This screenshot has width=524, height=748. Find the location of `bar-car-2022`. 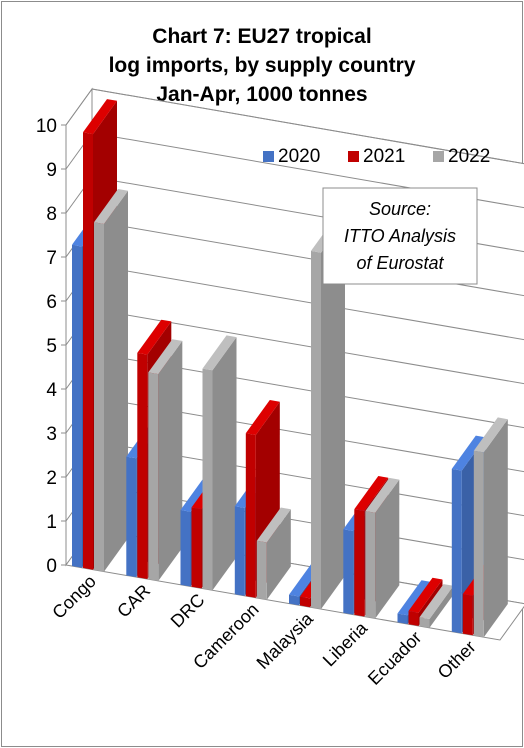

bar-car-2022 is located at coordinates (165, 460).